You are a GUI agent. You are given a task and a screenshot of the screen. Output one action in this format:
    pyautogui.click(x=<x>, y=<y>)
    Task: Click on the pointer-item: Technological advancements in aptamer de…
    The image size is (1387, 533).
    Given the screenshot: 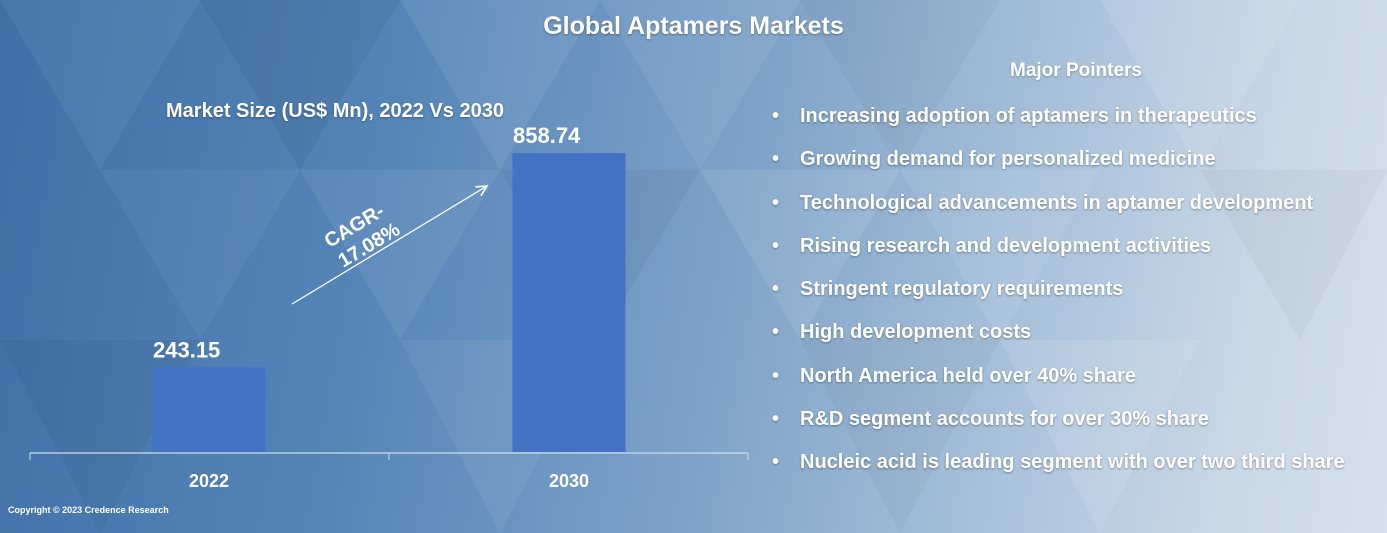 What is the action you would take?
    pyautogui.click(x=1072, y=204)
    